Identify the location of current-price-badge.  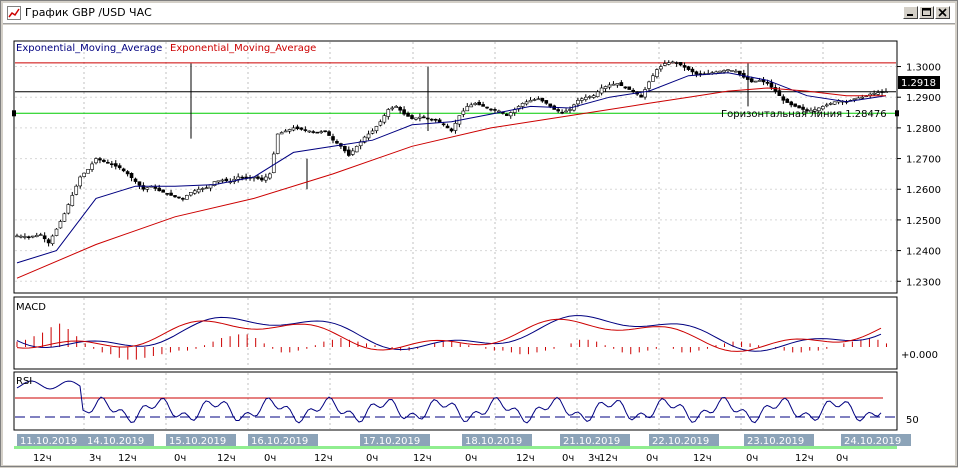
(919, 82).